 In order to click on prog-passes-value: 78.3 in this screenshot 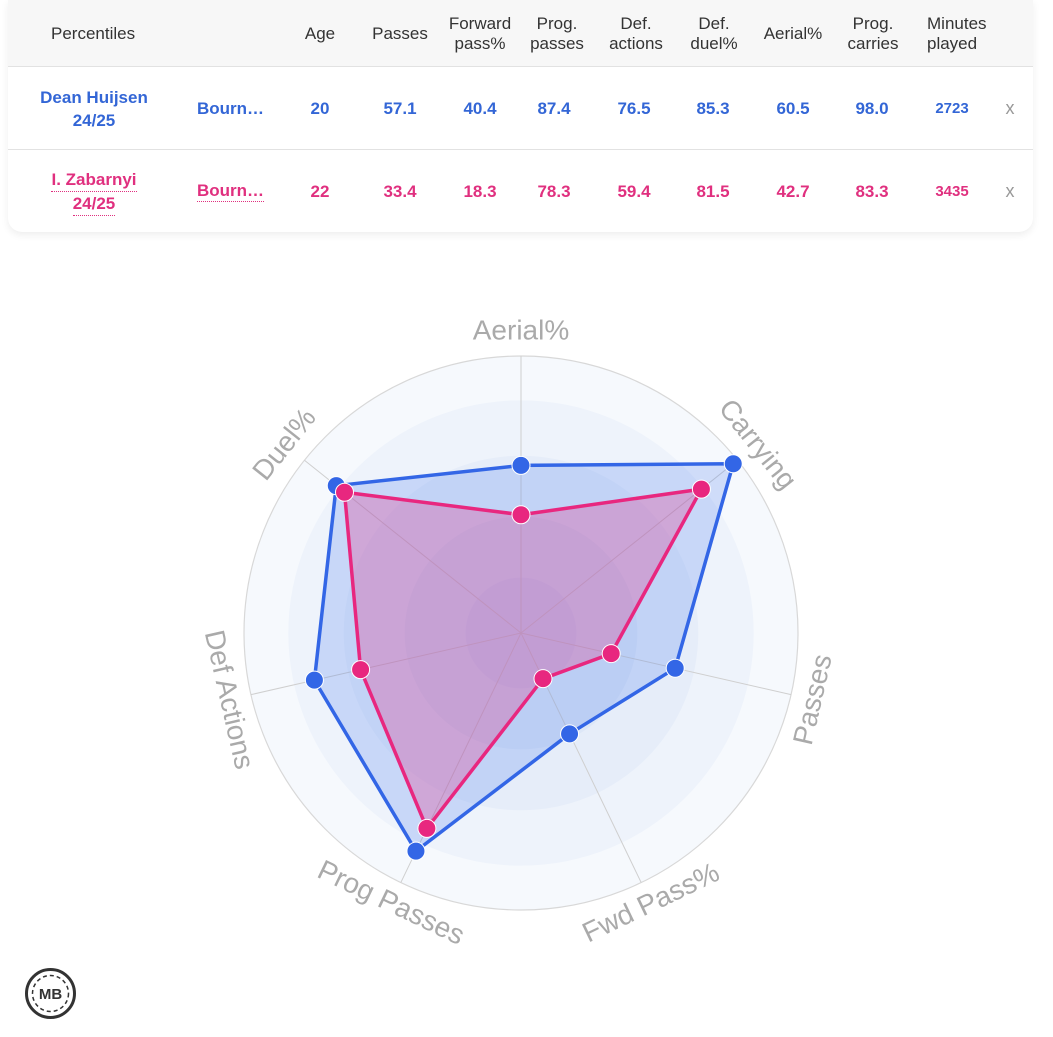, I will do `click(554, 191)`.